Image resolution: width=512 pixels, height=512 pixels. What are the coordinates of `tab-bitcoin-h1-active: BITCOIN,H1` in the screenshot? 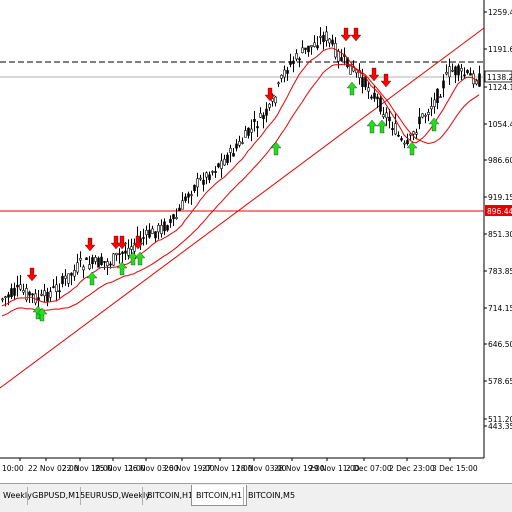 It's located at (219, 495).